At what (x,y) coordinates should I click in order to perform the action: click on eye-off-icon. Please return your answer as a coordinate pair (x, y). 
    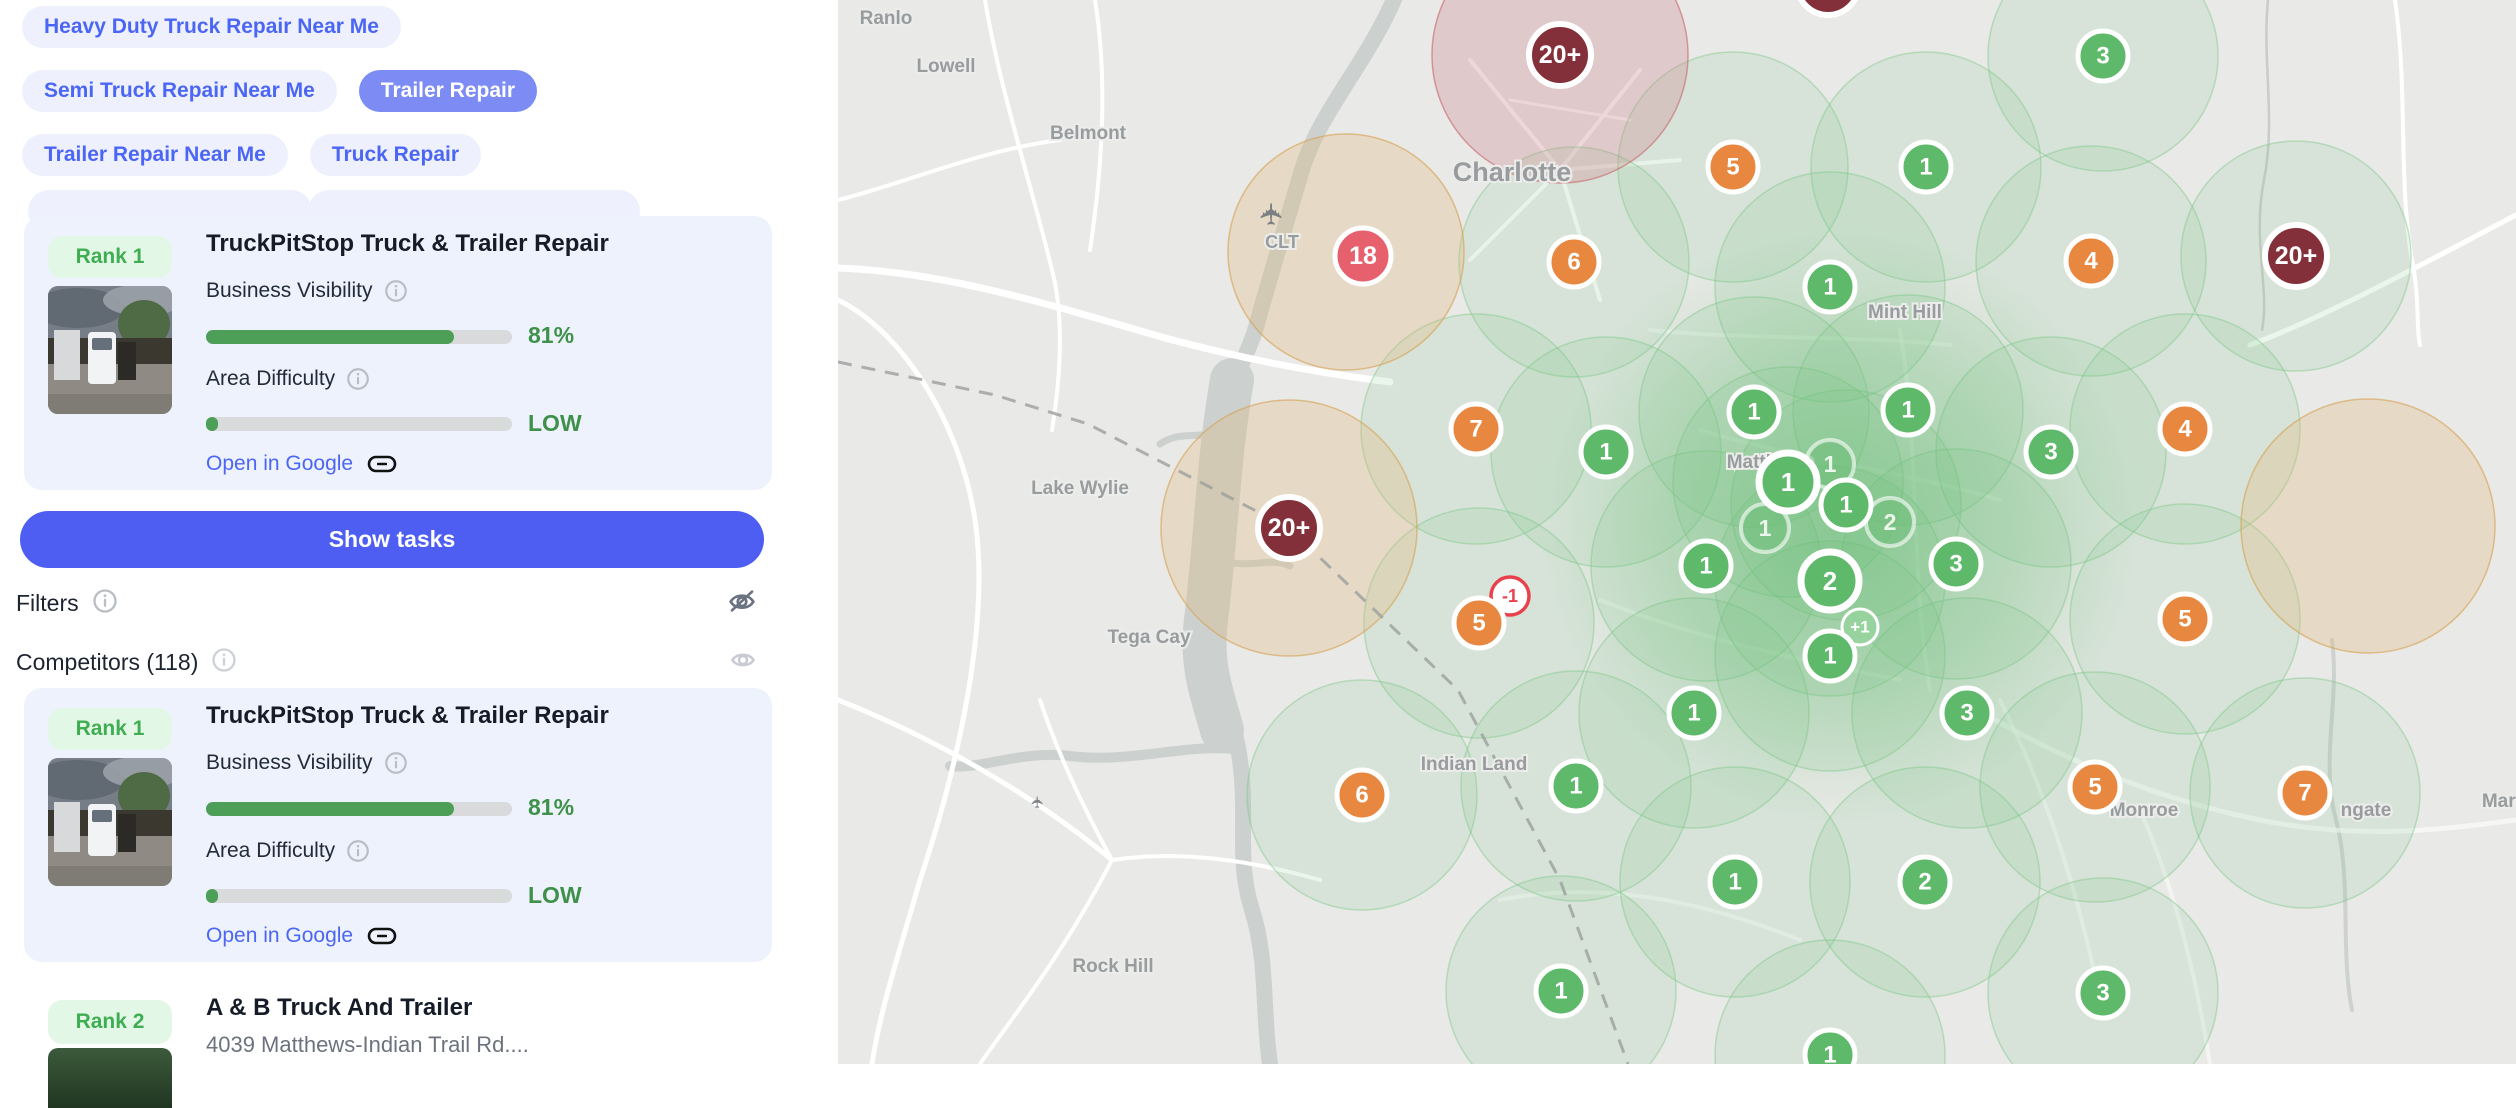
    Looking at the image, I should click on (742, 603).